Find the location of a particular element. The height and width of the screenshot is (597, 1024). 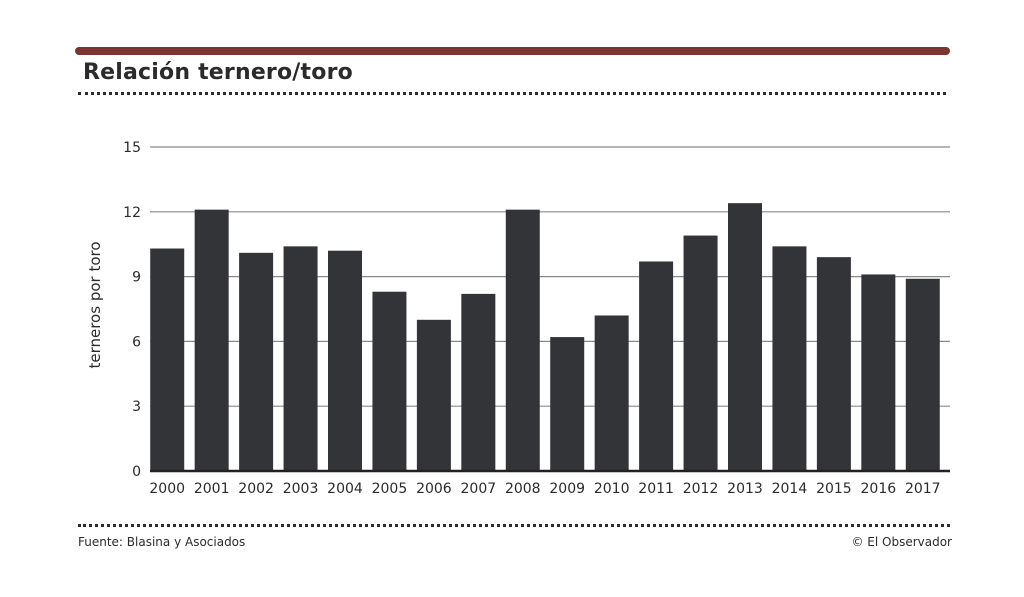

x-tick-label: 2001 is located at coordinates (212, 489).